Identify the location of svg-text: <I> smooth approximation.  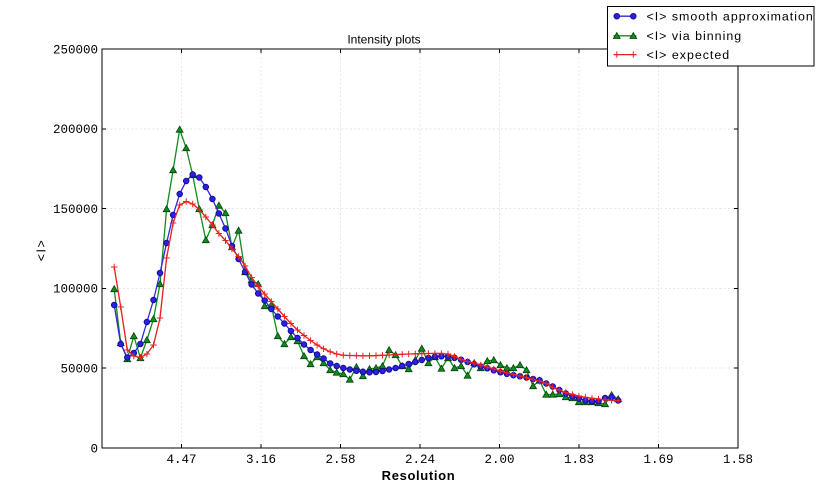
(730, 17).